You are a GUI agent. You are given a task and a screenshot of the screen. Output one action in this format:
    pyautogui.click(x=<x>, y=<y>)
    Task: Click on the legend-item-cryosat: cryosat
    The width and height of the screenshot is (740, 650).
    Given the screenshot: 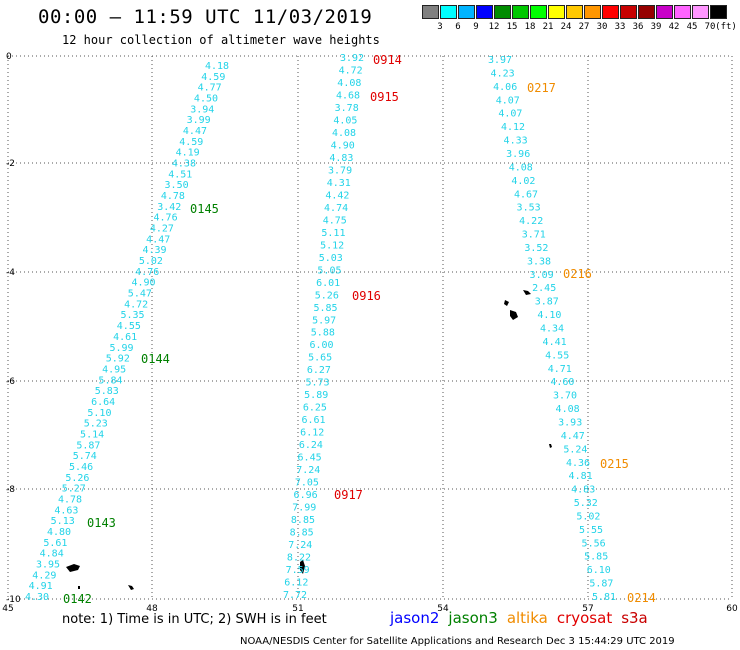 What is the action you would take?
    pyautogui.click(x=584, y=618)
    